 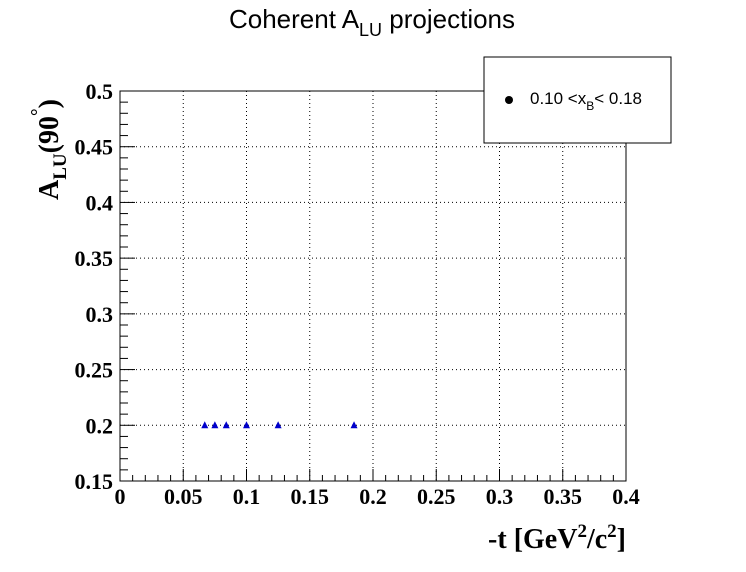 I want to click on title-subscript: LU, so click(x=370, y=30).